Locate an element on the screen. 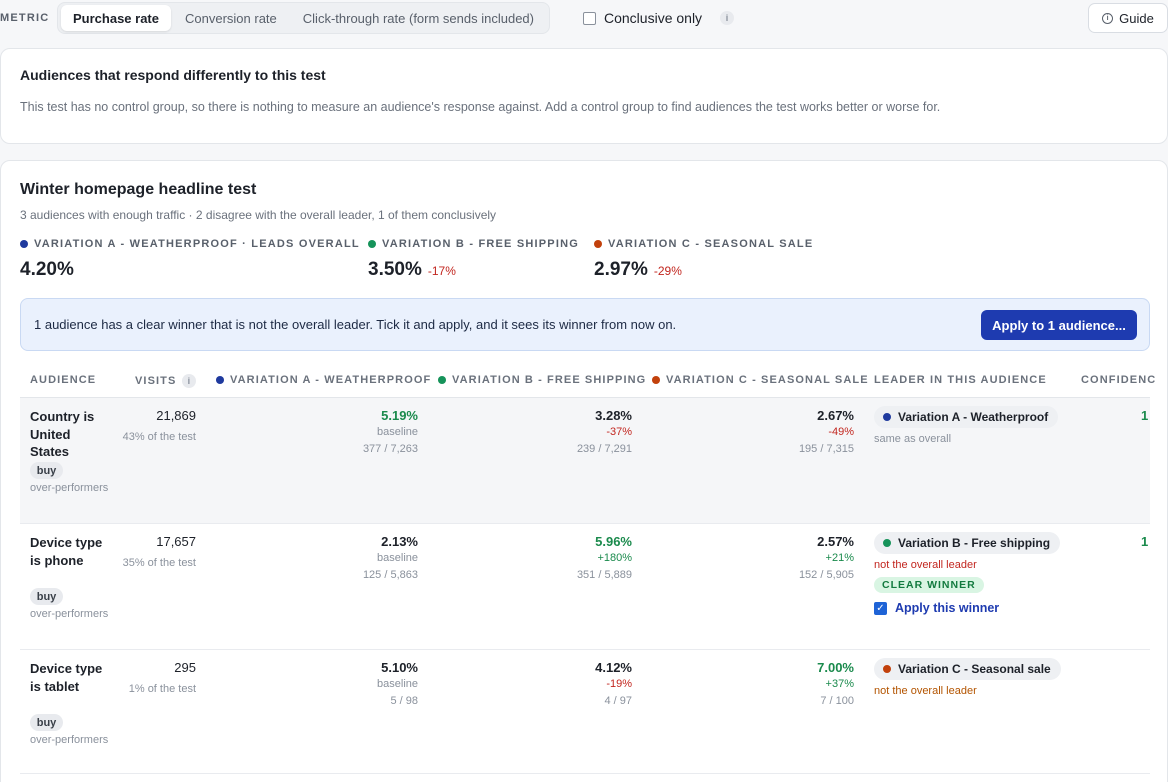 This screenshot has width=1168, height=782. clear-winner-badge: CLEAR WINNER is located at coordinates (929, 585).